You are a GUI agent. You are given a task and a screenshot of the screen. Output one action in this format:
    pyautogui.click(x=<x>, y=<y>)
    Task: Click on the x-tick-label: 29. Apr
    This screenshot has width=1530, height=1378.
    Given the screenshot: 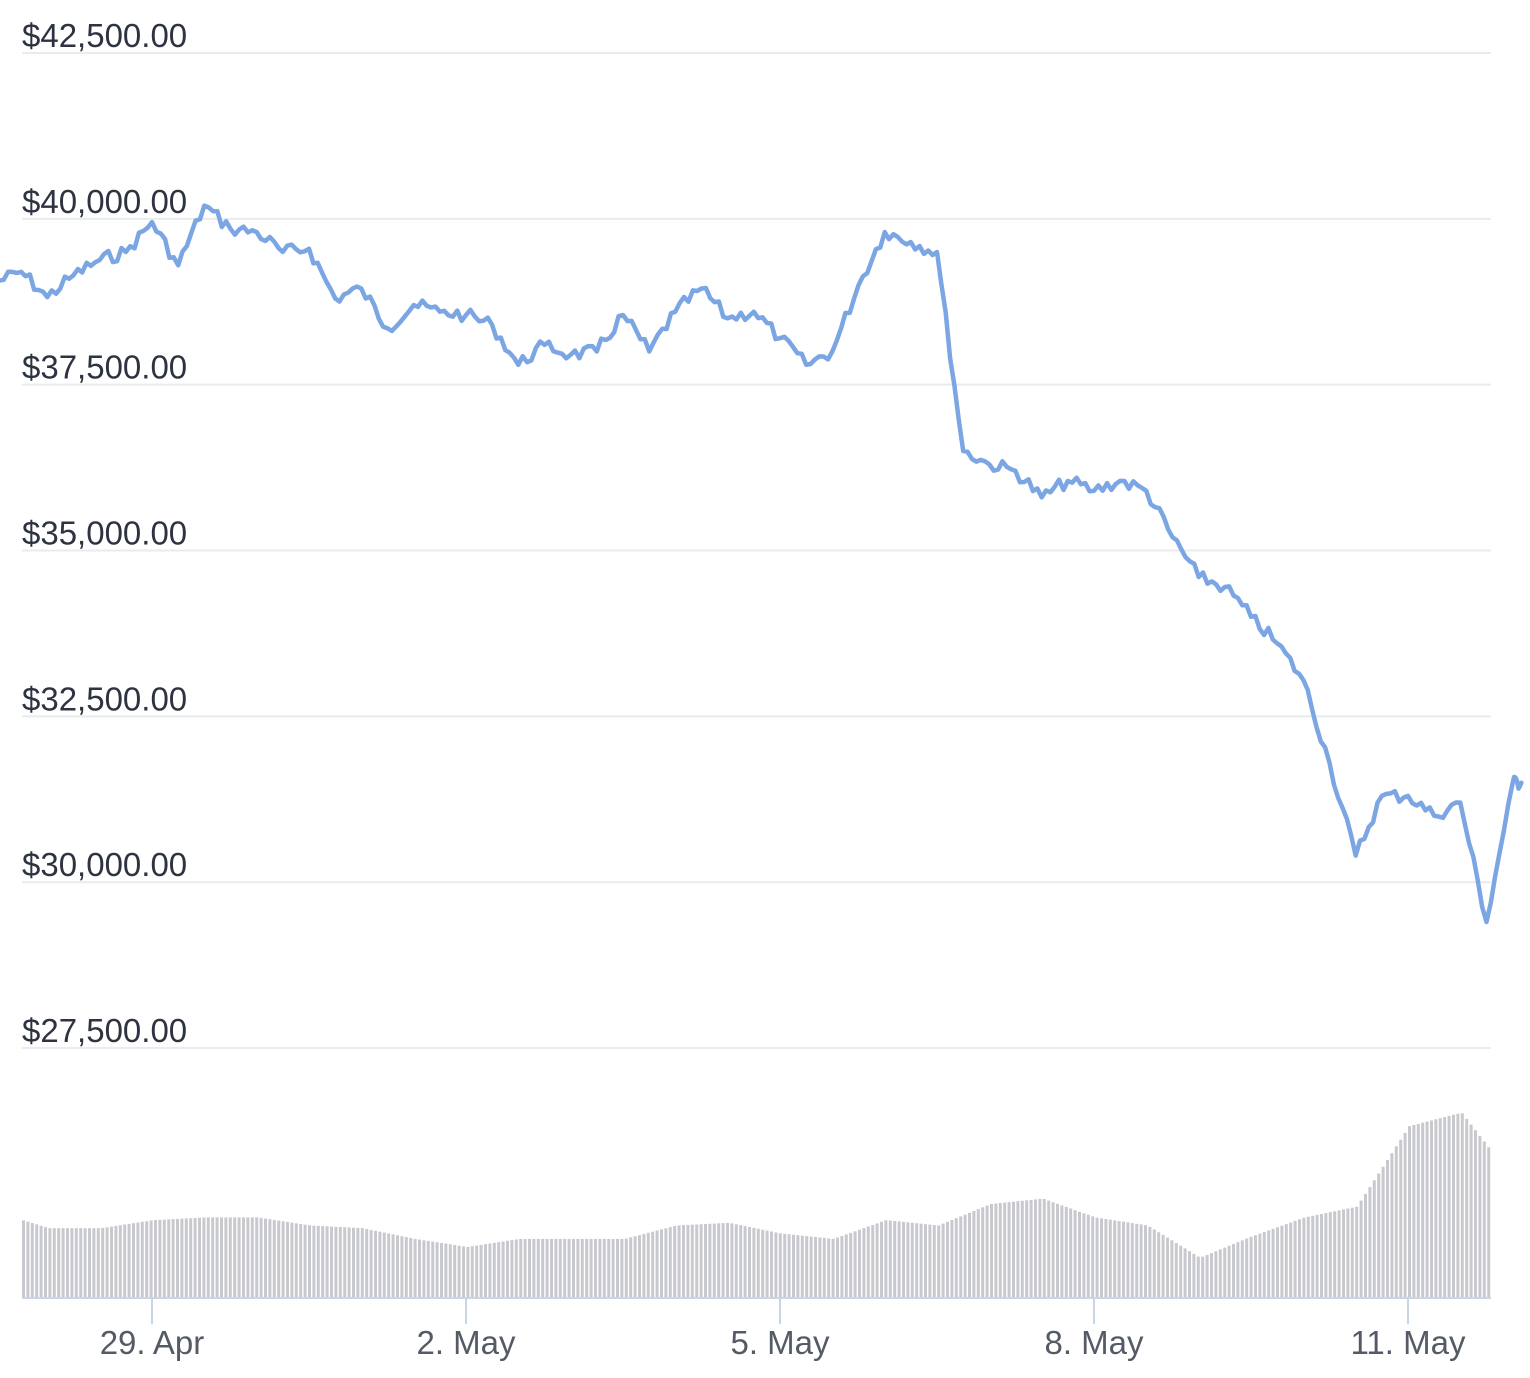 What is the action you would take?
    pyautogui.click(x=152, y=1342)
    